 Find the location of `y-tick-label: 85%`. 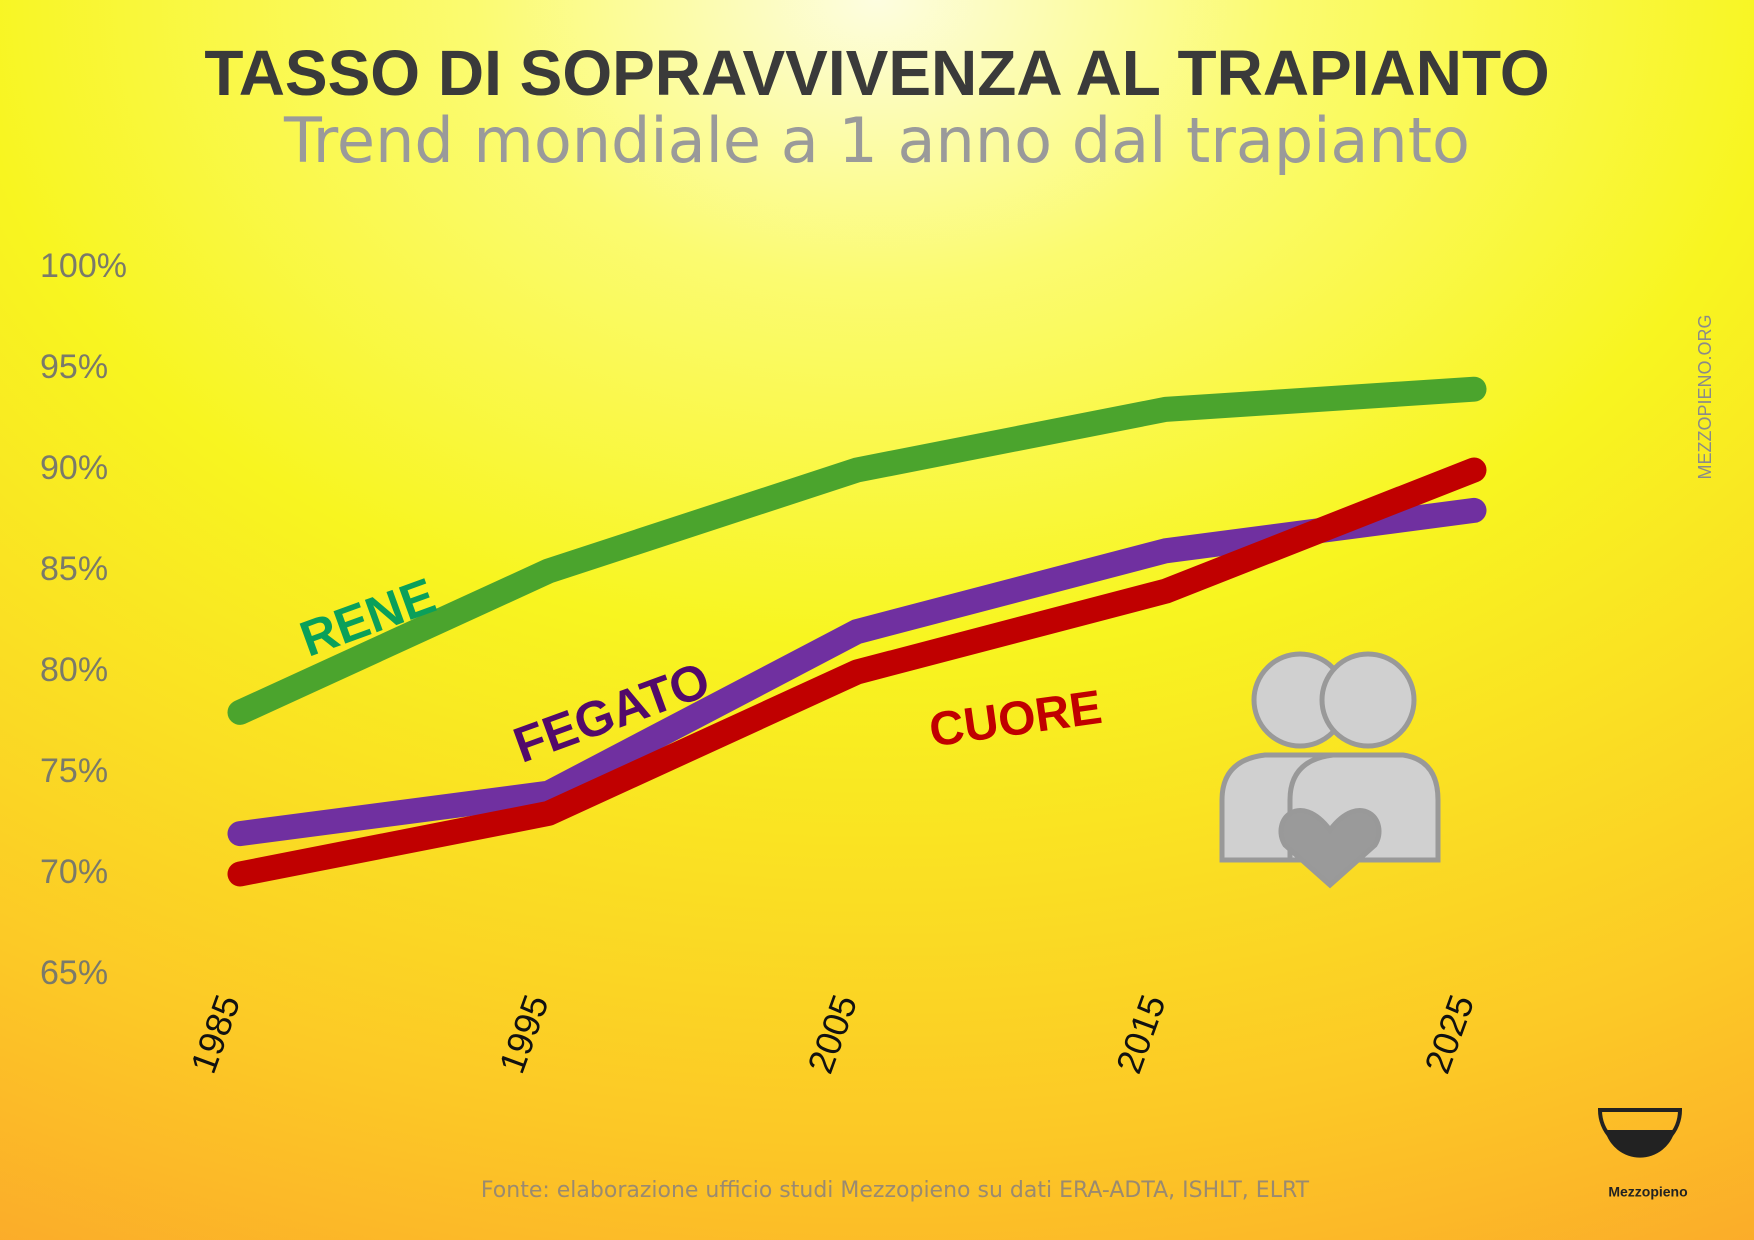

y-tick-label: 85% is located at coordinates (74, 569).